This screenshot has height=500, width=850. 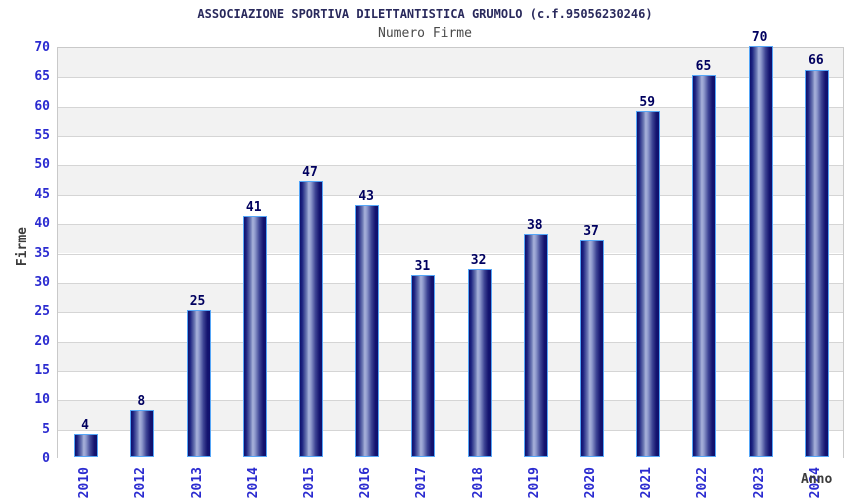 I want to click on bar-2018, so click(x=479, y=363).